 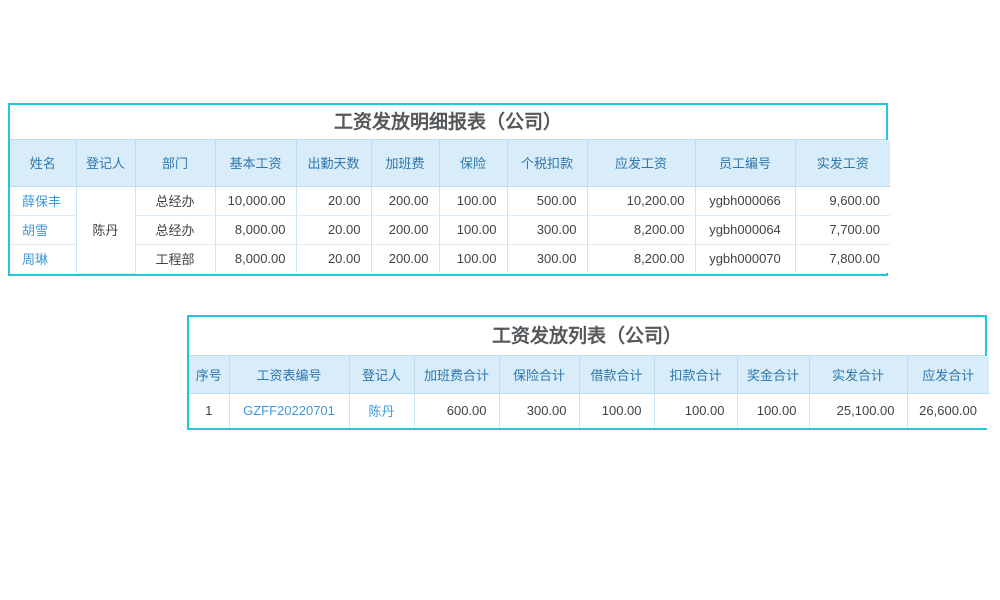 I want to click on column-header-actual-salary: 实发工资, so click(x=842, y=163).